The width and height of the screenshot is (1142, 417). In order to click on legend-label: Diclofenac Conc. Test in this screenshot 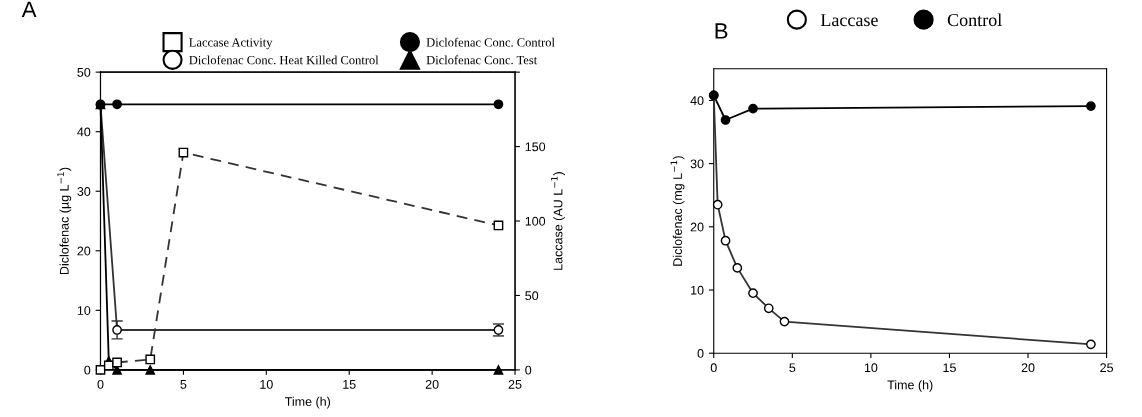, I will do `click(482, 60)`.